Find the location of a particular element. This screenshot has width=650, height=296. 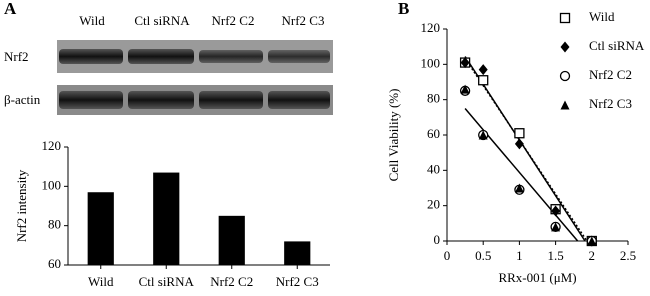

y-tick-label: 20 is located at coordinates (433, 204).